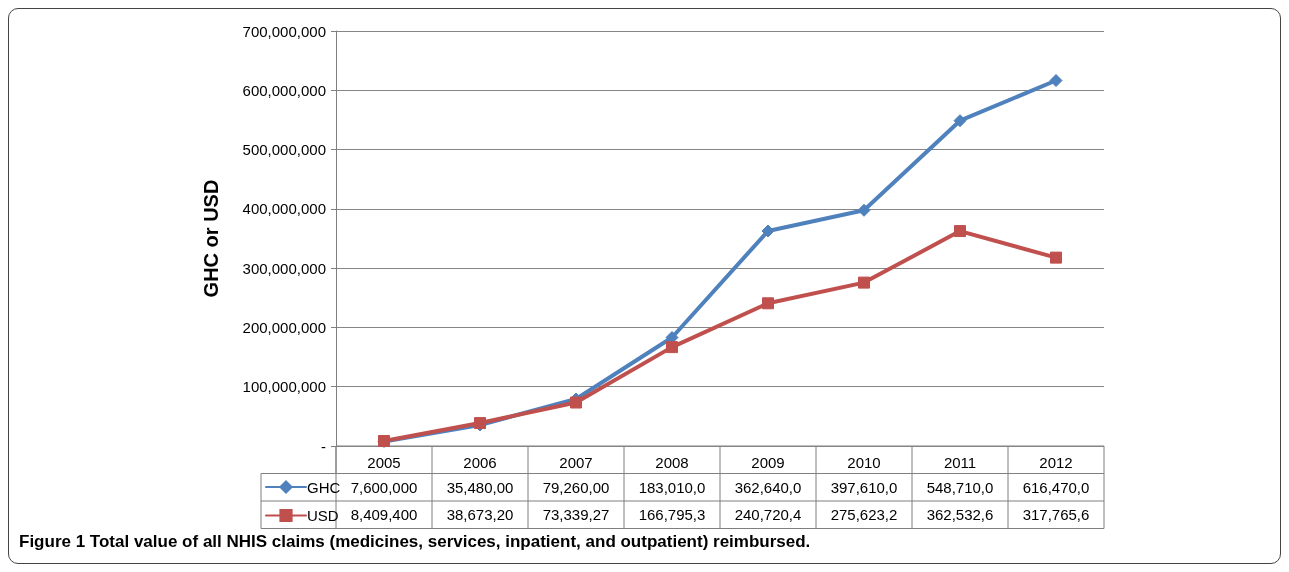  Describe the element at coordinates (323, 446) in the screenshot. I see `y-tick-label: -` at that location.